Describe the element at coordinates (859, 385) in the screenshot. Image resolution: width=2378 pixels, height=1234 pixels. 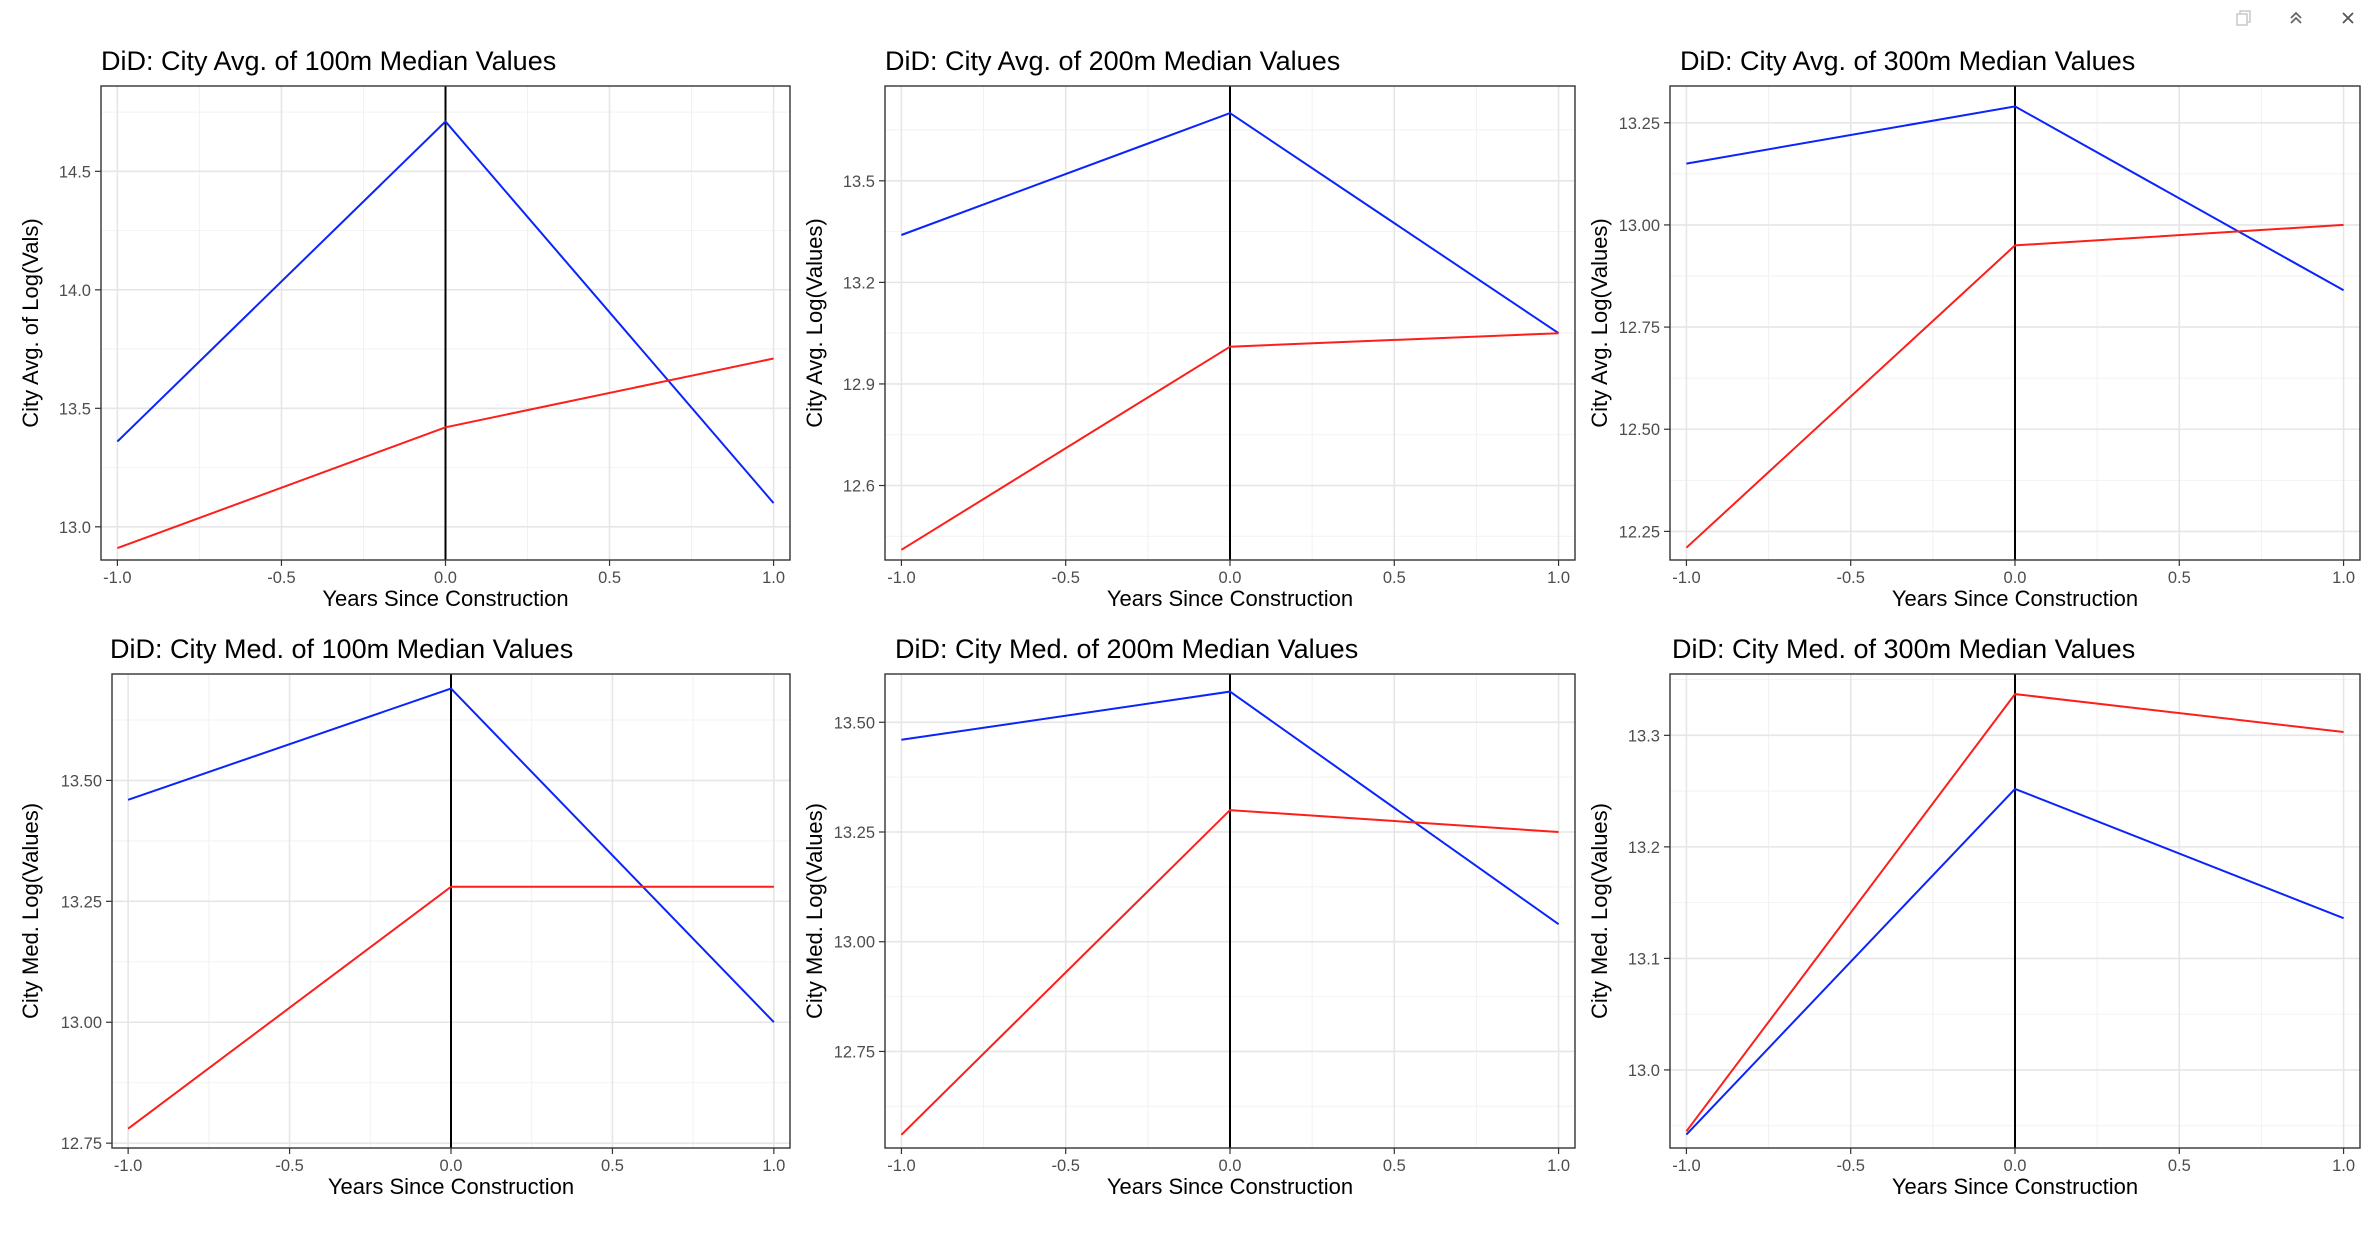
I see `y-tick-label: 12.9` at that location.